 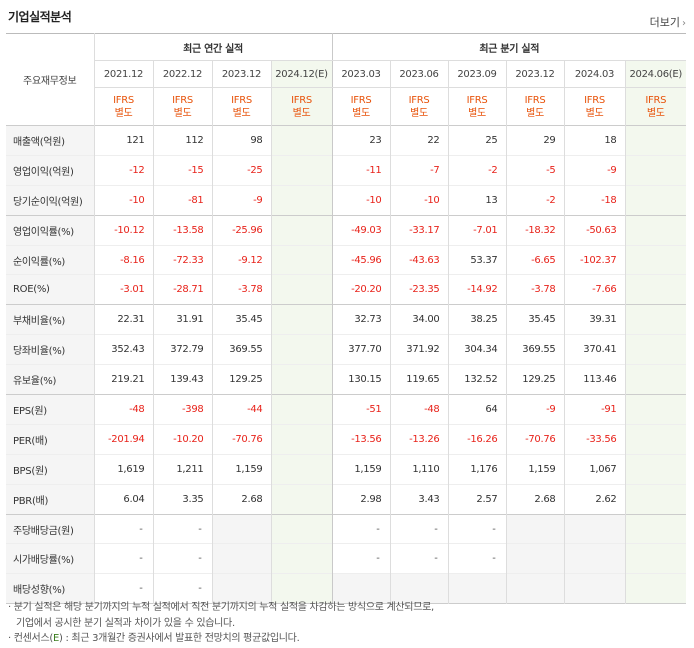 What do you see at coordinates (50, 319) in the screenshot?
I see `row-label: 부채비율(%)` at bounding box center [50, 319].